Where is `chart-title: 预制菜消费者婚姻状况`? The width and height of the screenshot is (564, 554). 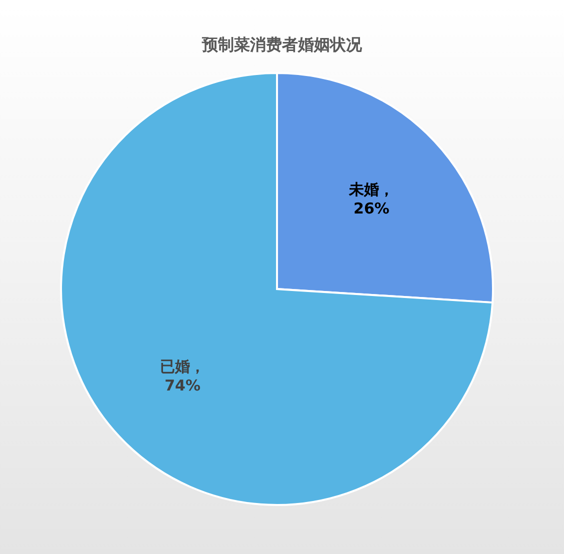 chart-title: 预制菜消费者婚姻状况 is located at coordinates (282, 44).